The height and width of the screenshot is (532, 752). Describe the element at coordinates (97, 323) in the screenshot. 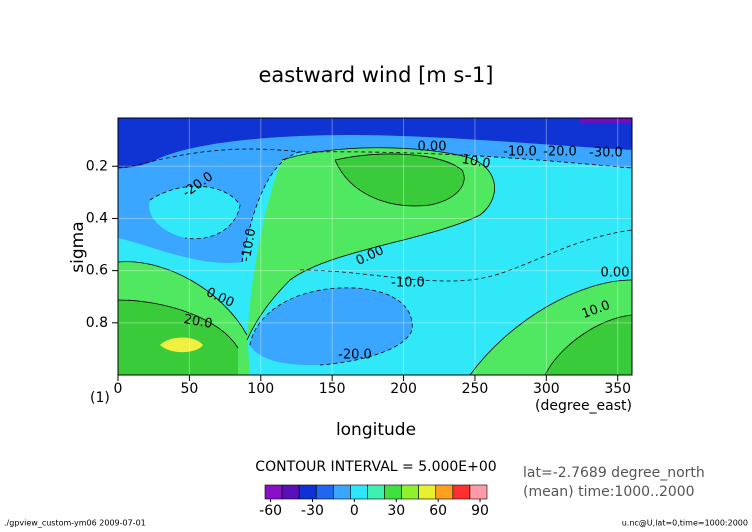

I see `y-tick-label: 0.8` at that location.